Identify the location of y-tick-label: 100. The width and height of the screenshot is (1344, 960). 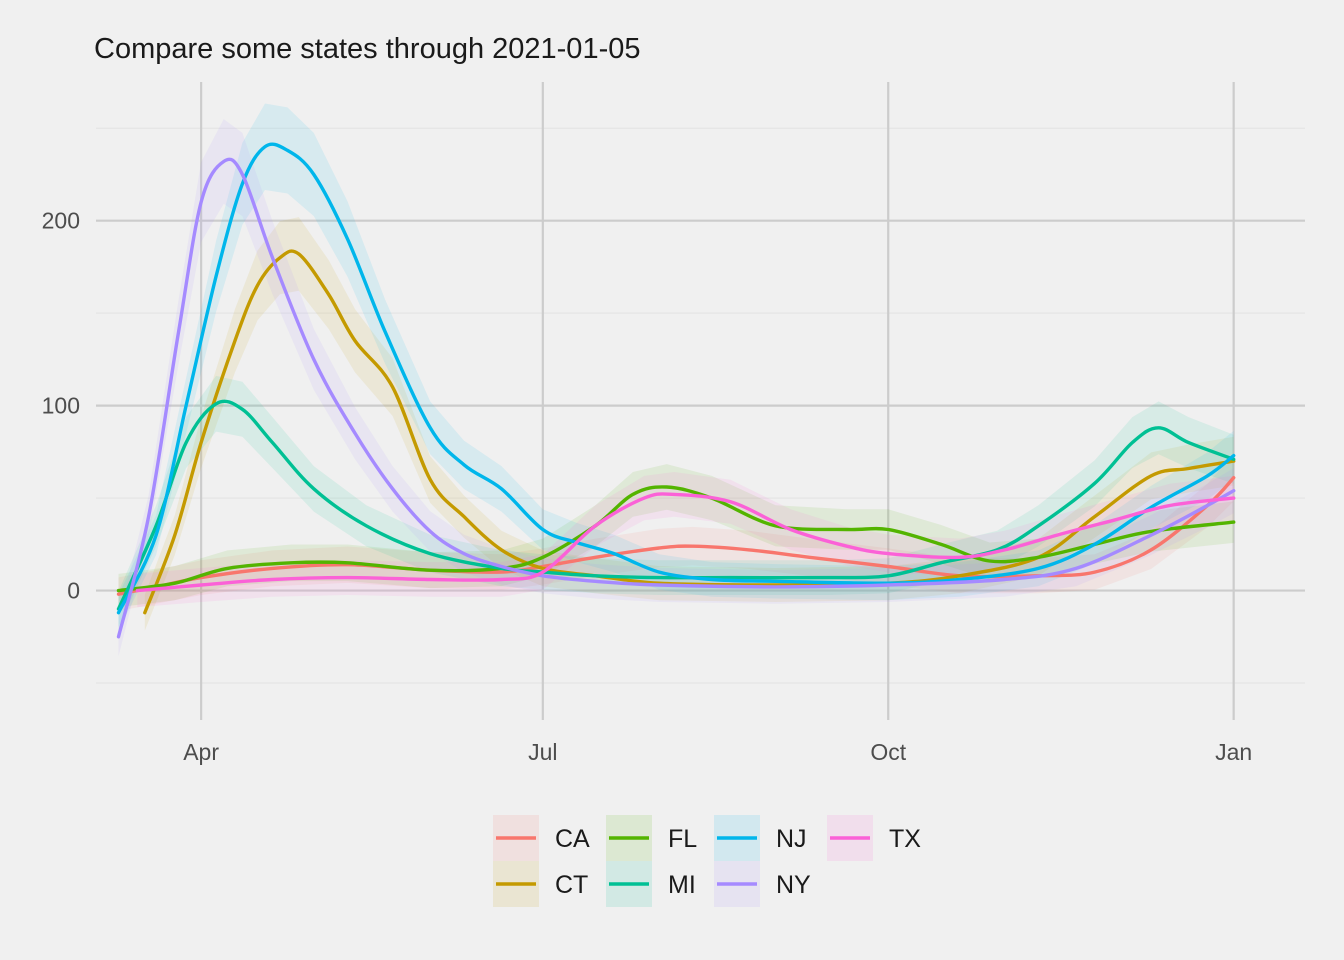
(61, 406).